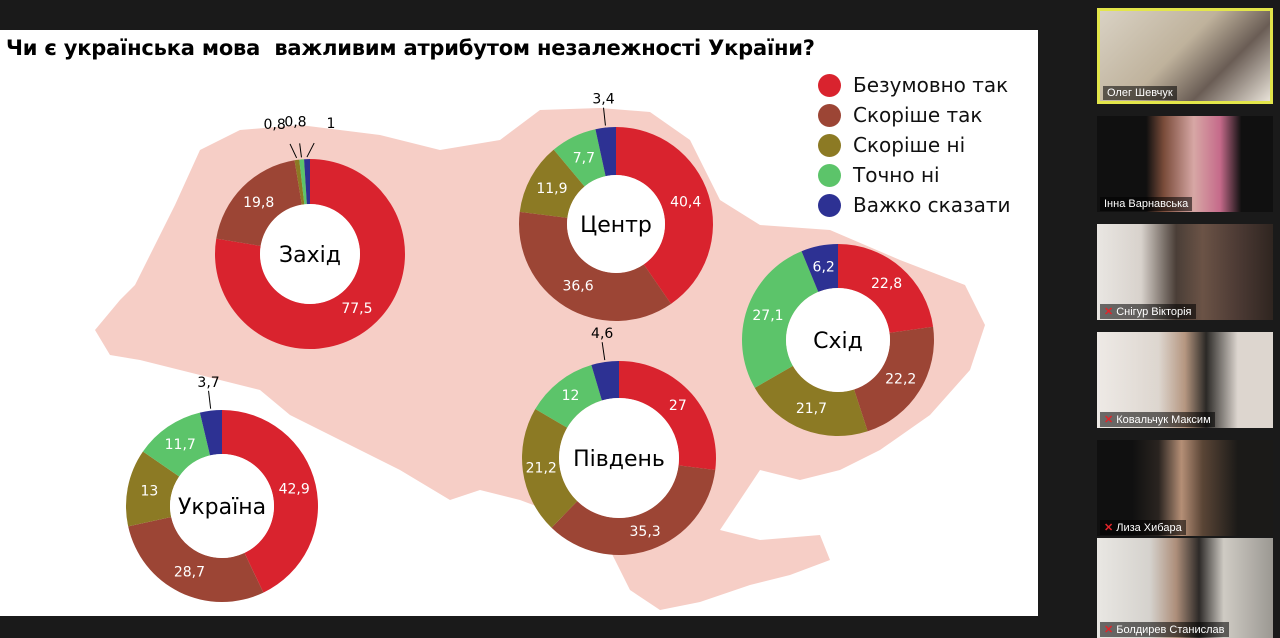 Image resolution: width=1280 pixels, height=638 pixels. I want to click on participant-name-tag: ✕ Лиза Хибара, so click(1143, 527).